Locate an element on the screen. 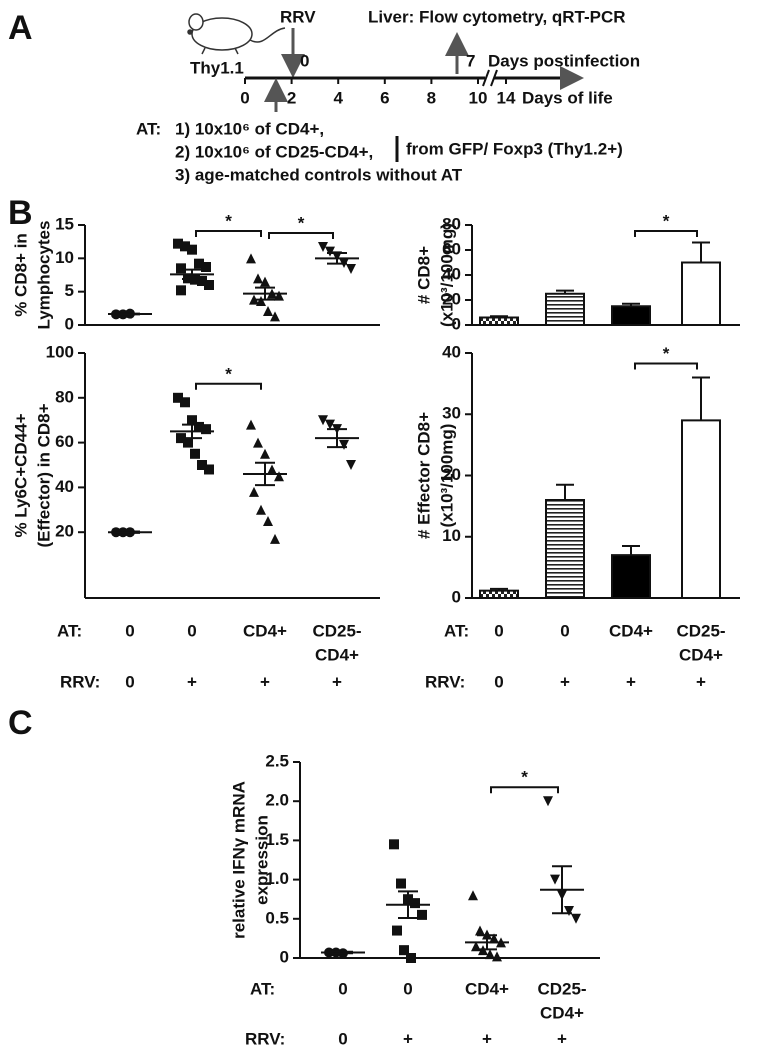  y-tick-label: 5 is located at coordinates (69, 290).